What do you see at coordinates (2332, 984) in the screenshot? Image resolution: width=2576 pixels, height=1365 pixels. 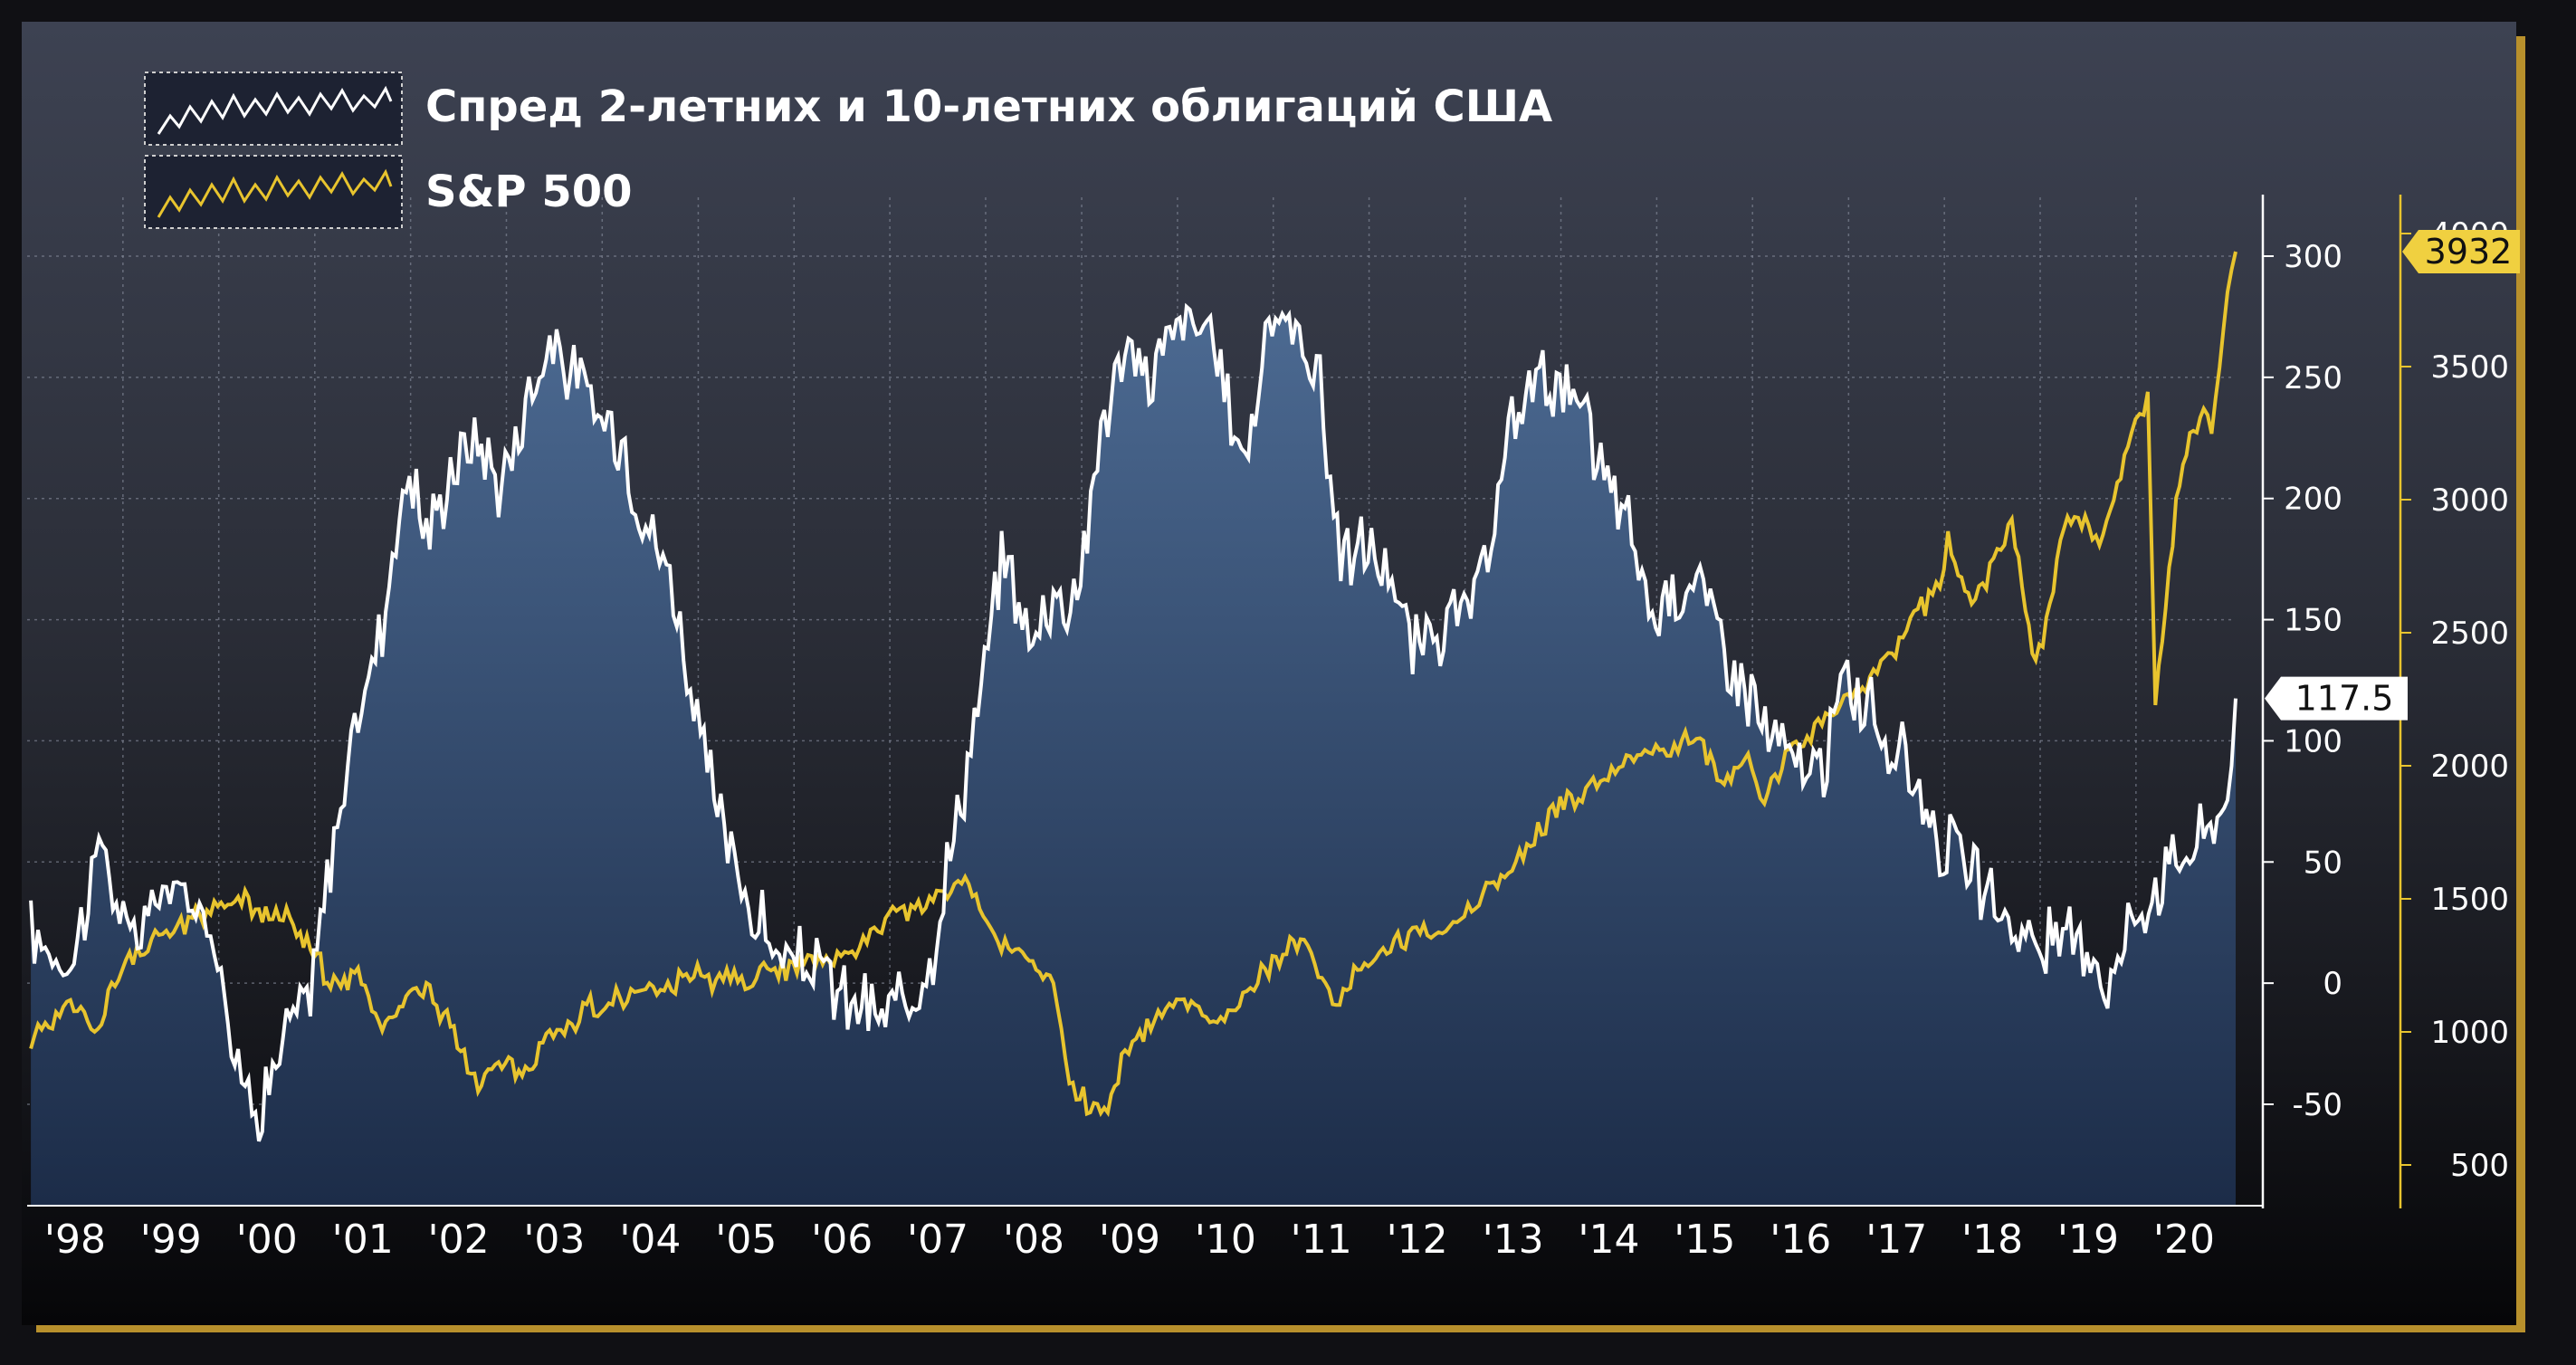 I see `left-axis-tick-label: 0` at bounding box center [2332, 984].